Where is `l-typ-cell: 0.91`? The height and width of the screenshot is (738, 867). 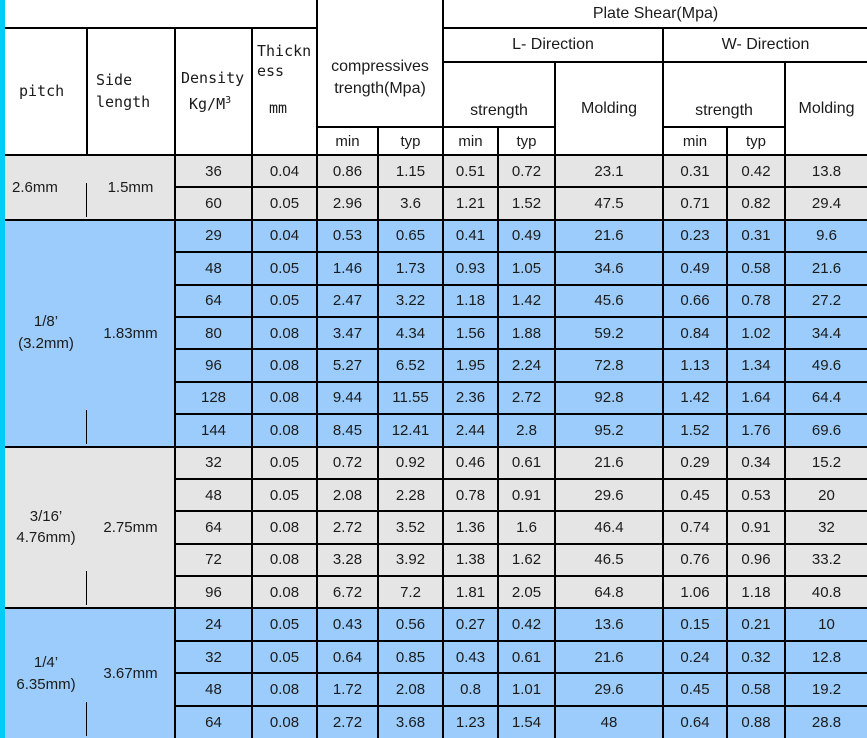
l-typ-cell: 0.91 is located at coordinates (526, 495).